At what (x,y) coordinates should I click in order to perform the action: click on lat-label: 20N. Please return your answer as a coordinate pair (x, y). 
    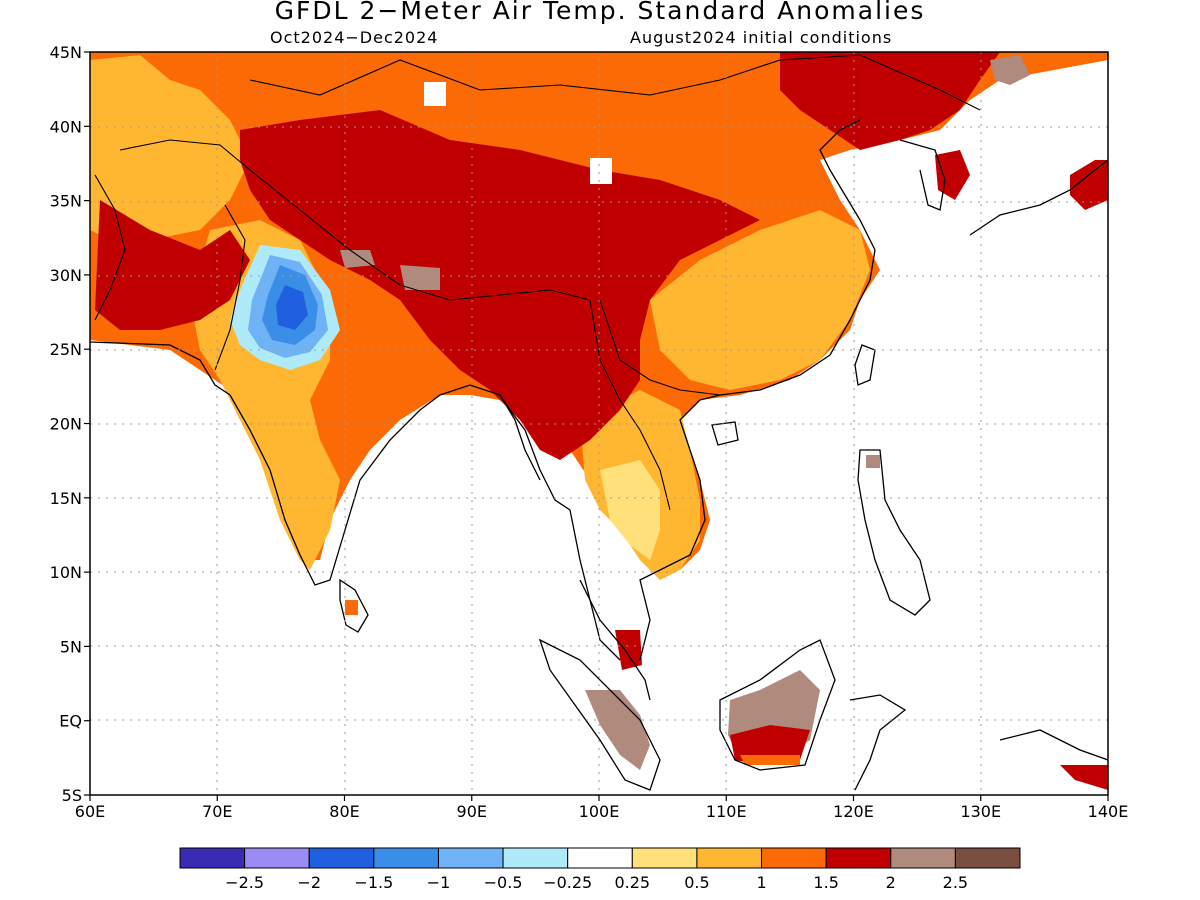
    Looking at the image, I should click on (66, 424).